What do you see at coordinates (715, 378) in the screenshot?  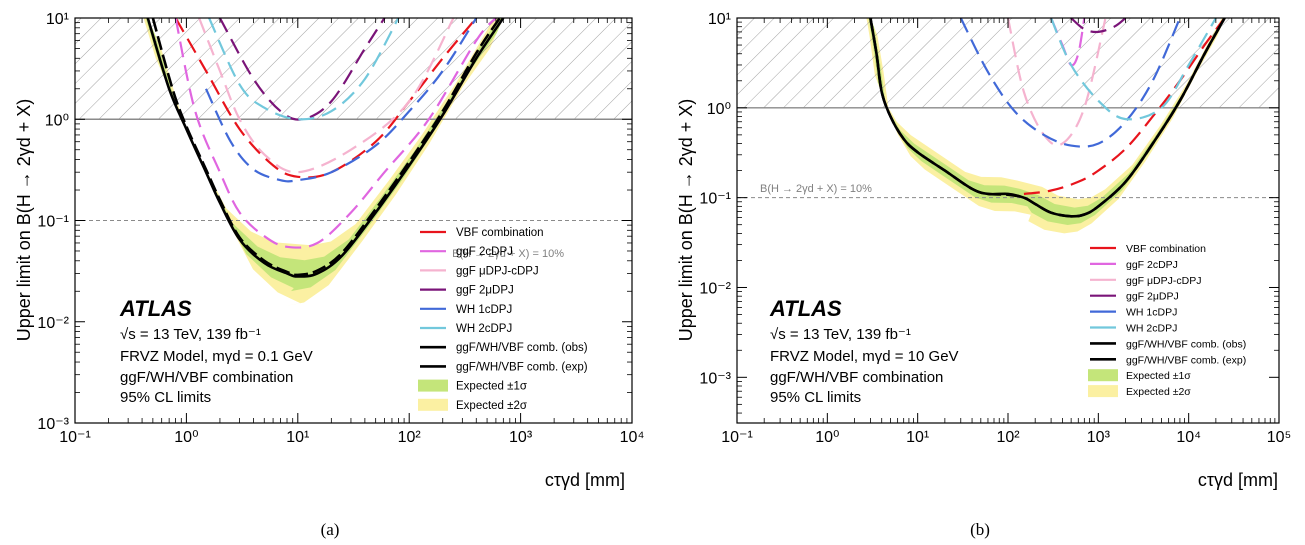 I see `y-tick-label-b: 10⁻³` at bounding box center [715, 378].